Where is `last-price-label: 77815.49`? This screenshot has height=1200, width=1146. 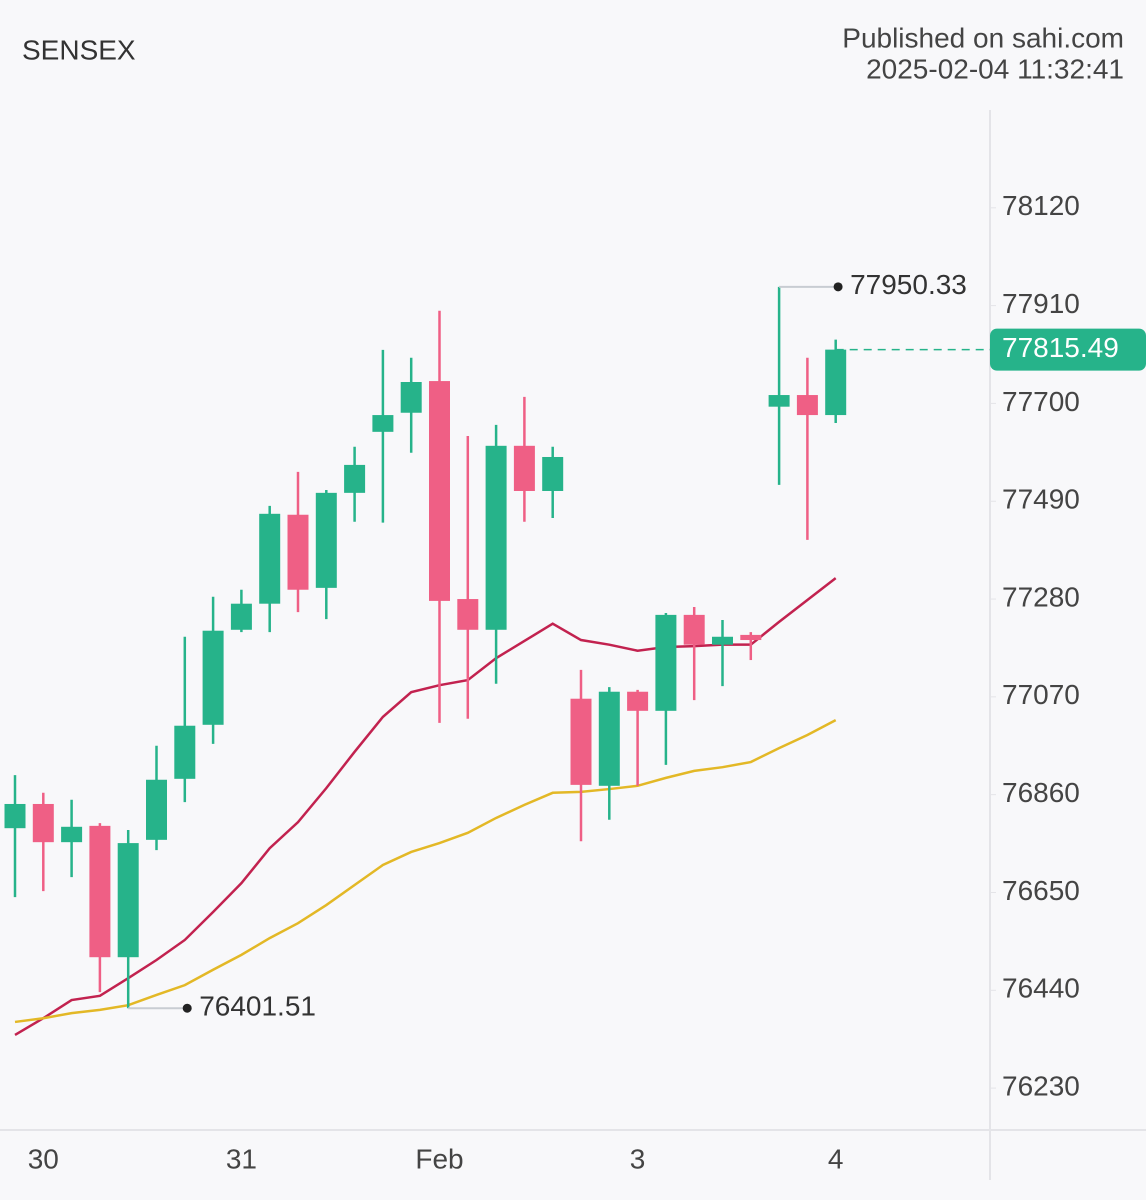 last-price-label: 77815.49 is located at coordinates (1060, 347).